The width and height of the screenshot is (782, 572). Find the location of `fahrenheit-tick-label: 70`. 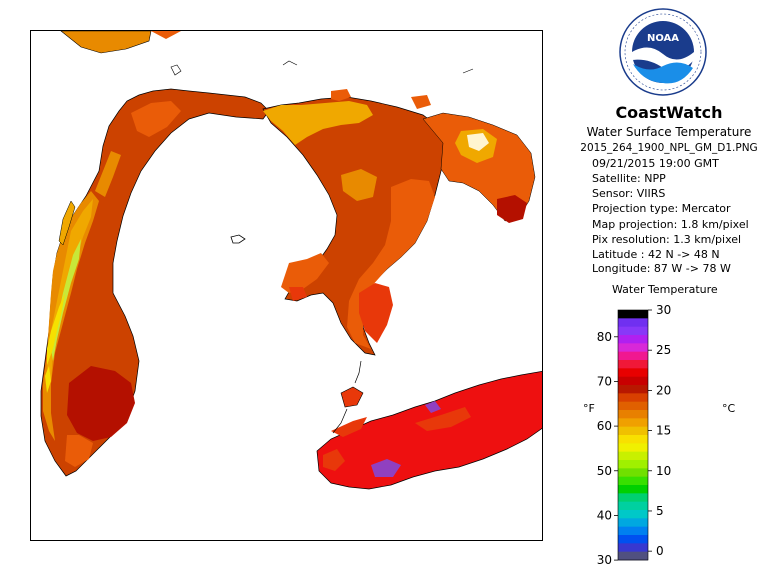

fahrenheit-tick-label: 70 is located at coordinates (604, 381).